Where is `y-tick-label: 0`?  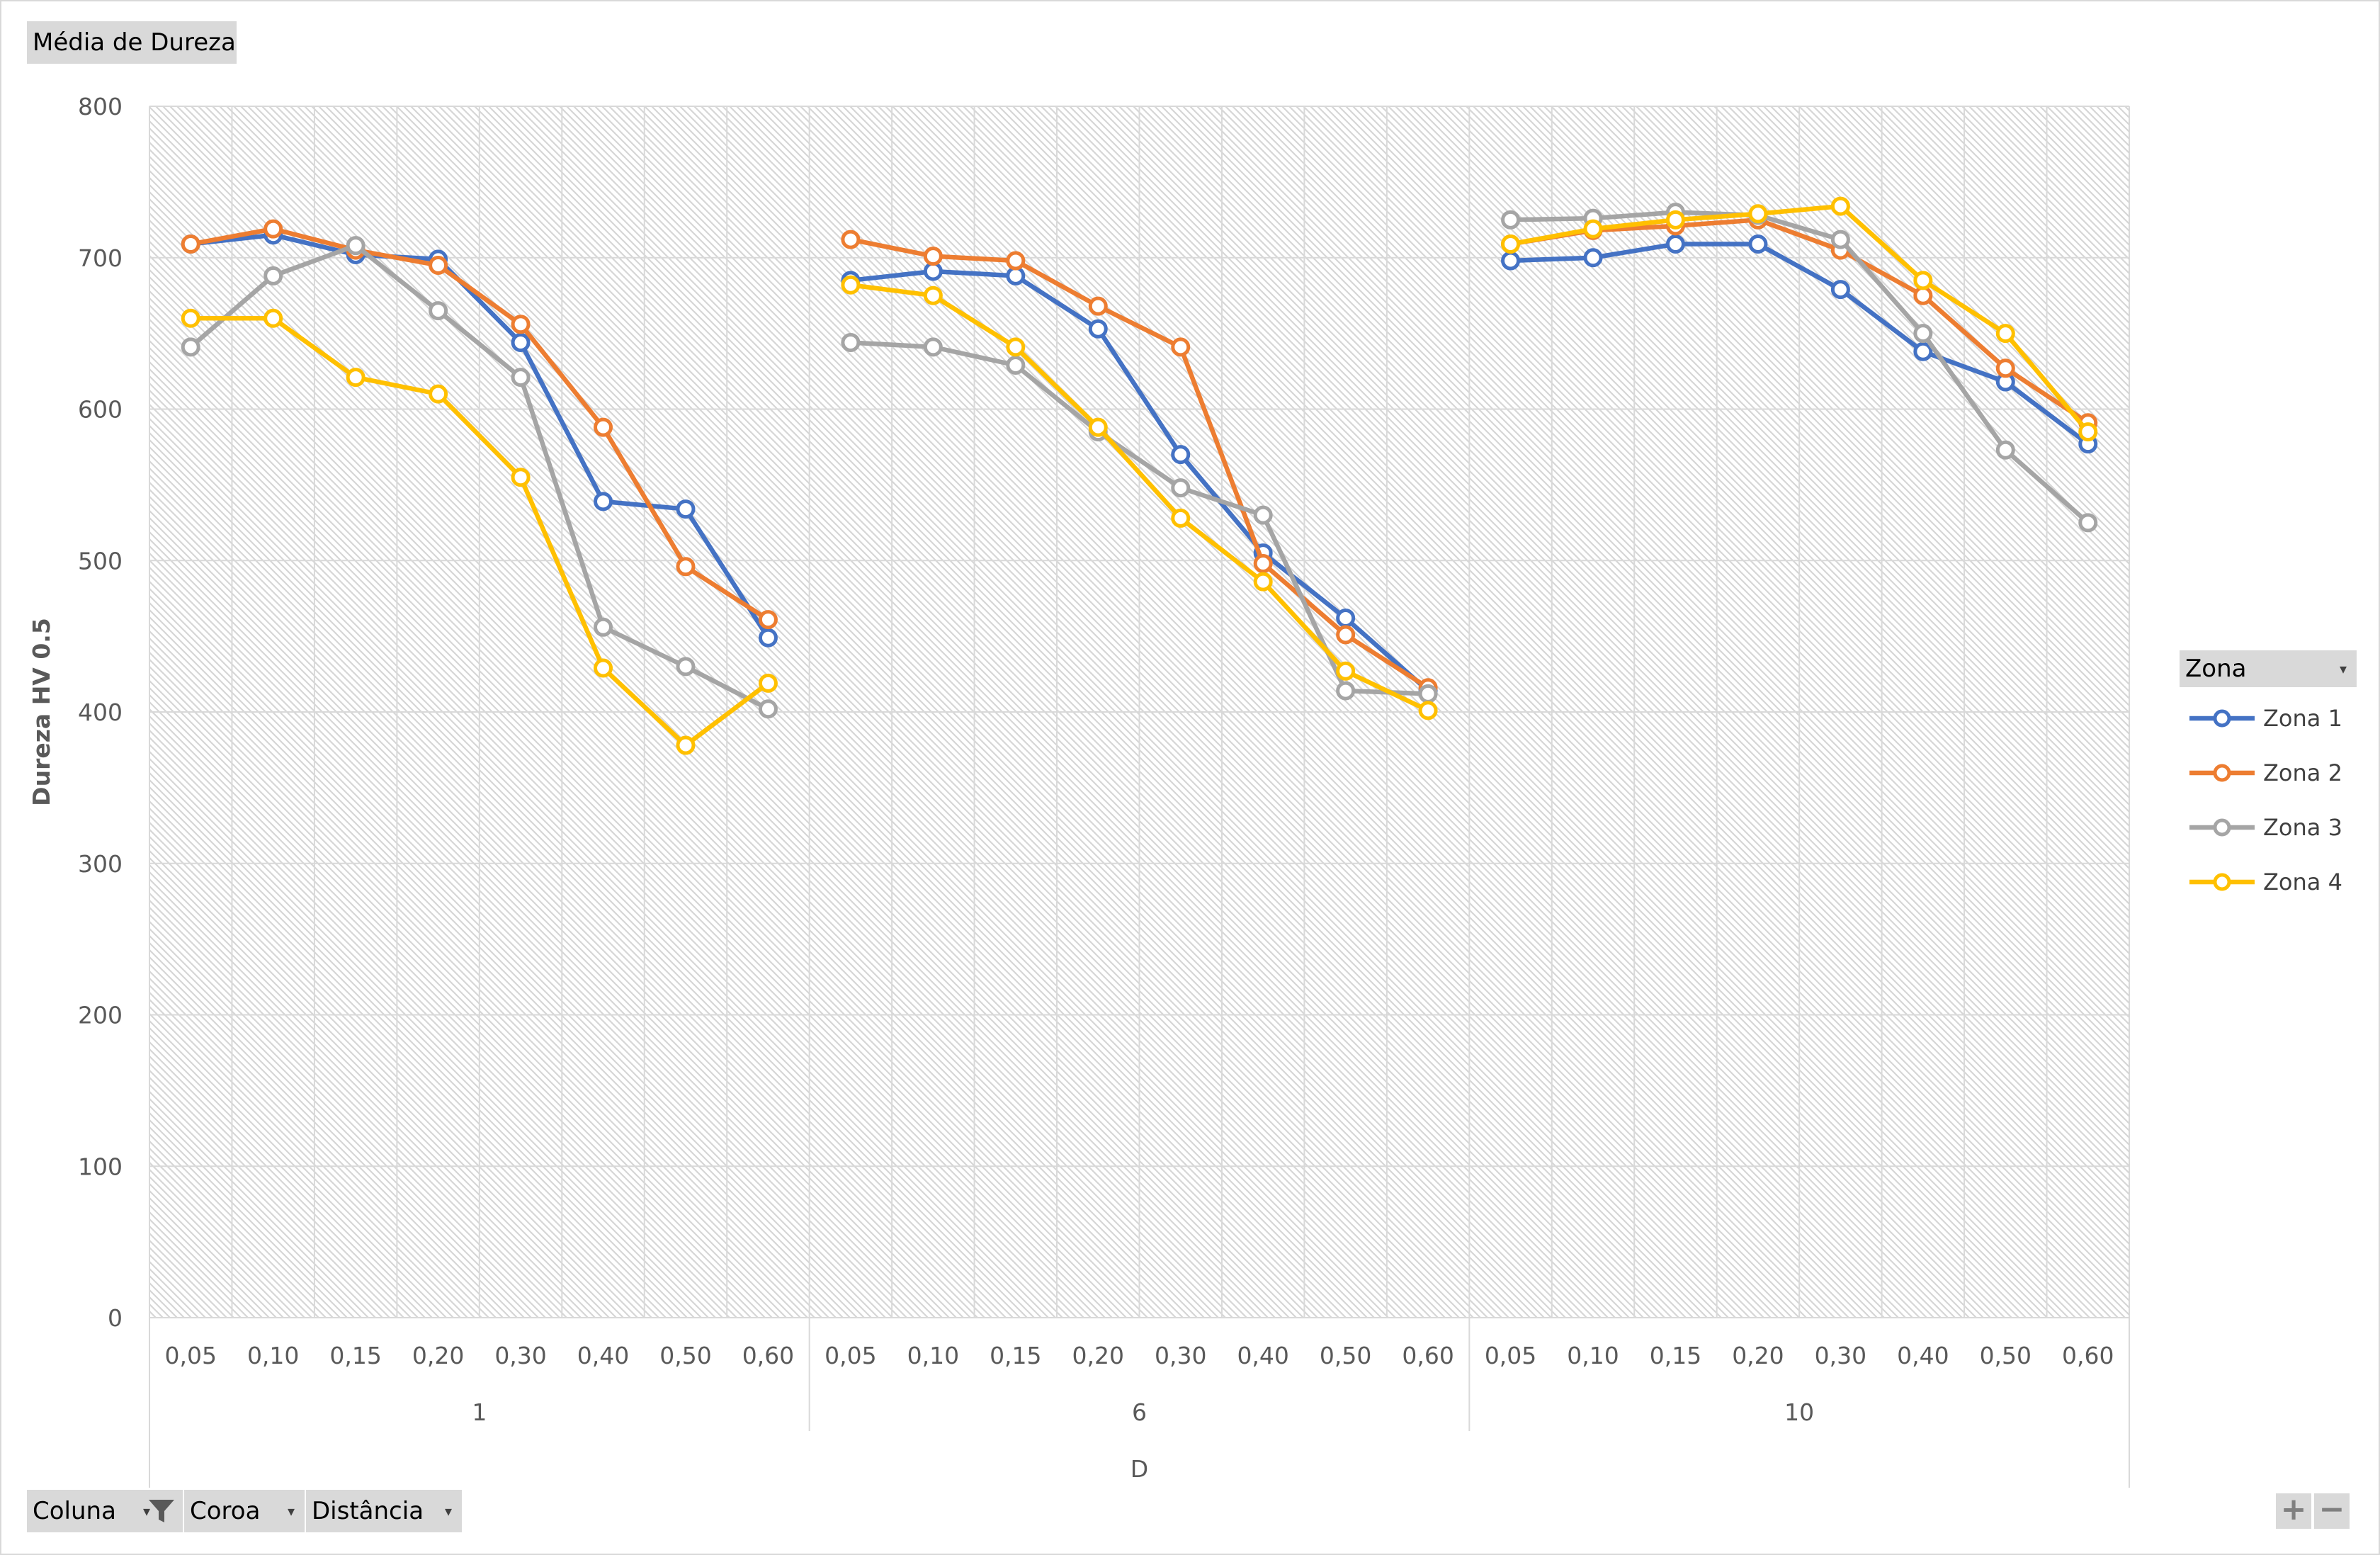
y-tick-label: 0 is located at coordinates (116, 1318).